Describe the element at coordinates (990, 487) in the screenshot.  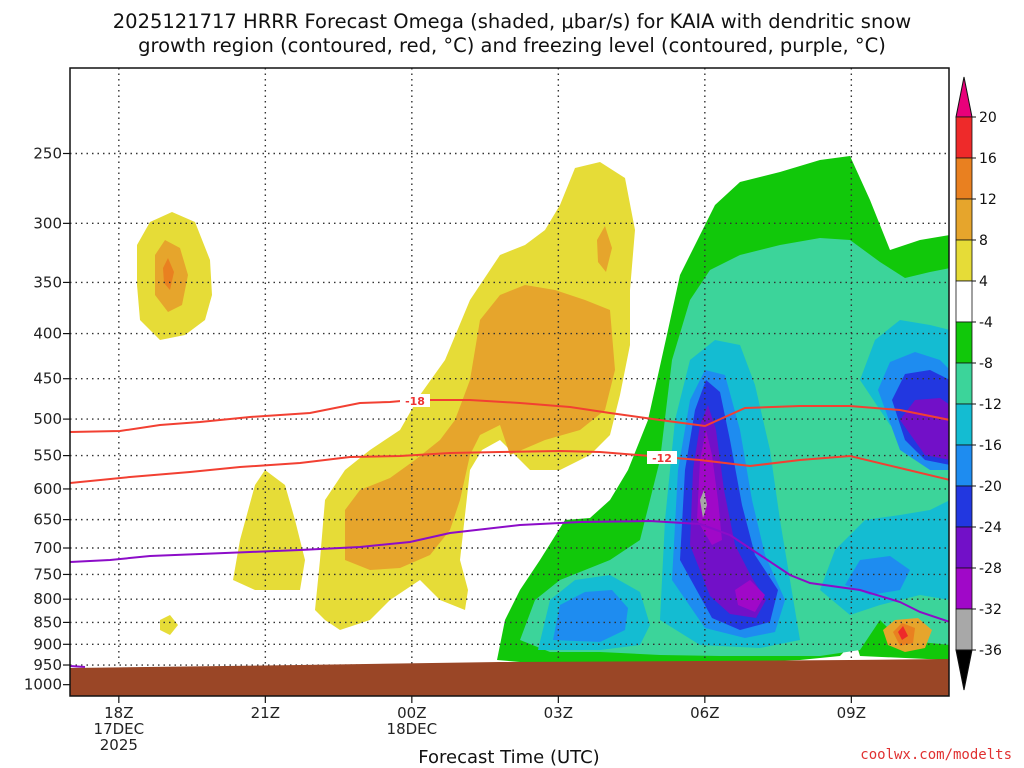
I see `colorbar-tick-label: -20` at that location.